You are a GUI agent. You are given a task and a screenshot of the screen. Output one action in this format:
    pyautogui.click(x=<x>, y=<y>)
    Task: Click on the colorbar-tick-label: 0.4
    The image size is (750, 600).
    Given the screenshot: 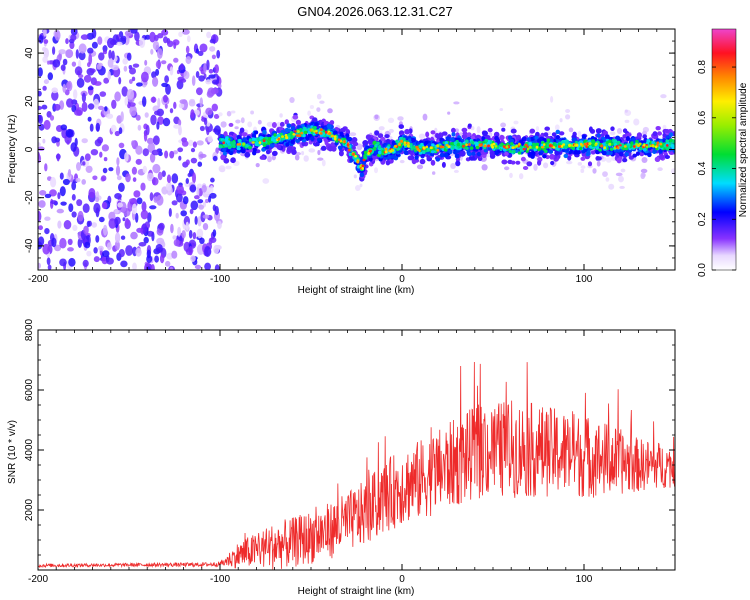 What is the action you would take?
    pyautogui.click(x=702, y=168)
    